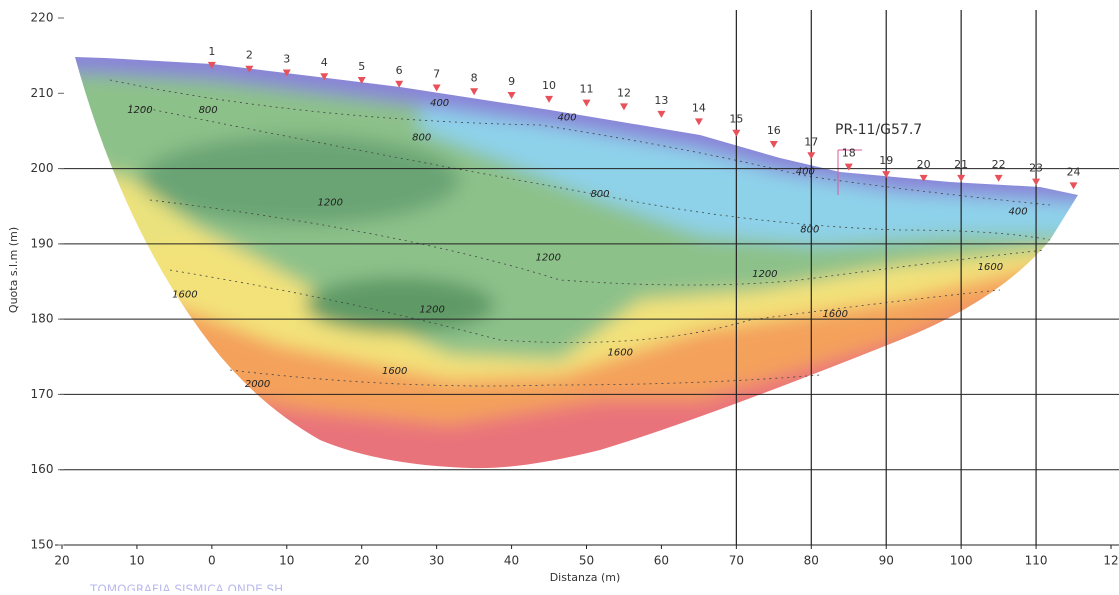 This screenshot has width=1119, height=595. What do you see at coordinates (999, 164) in the screenshot?
I see `geophone-label: 22` at bounding box center [999, 164].